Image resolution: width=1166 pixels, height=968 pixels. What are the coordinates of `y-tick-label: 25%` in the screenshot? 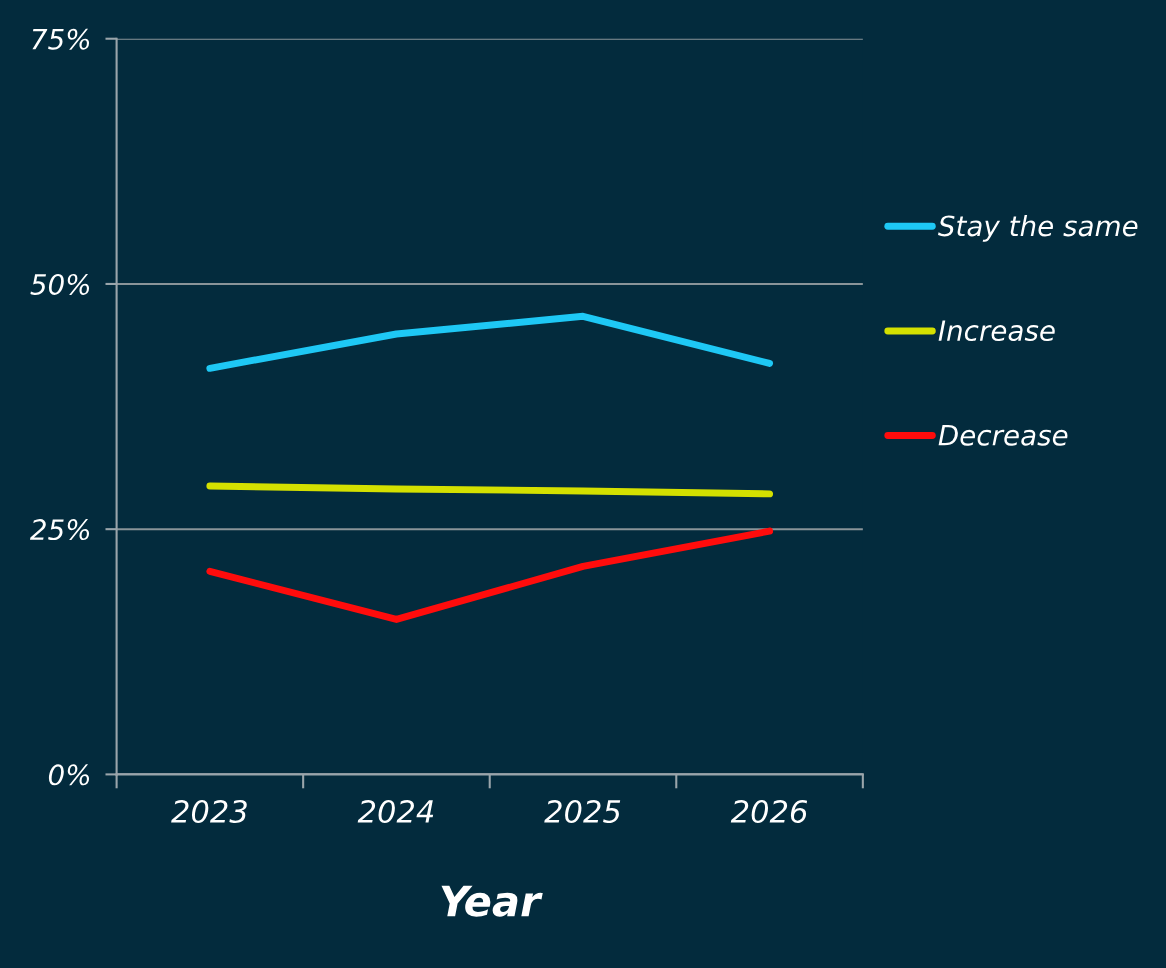 It's located at (59, 530).